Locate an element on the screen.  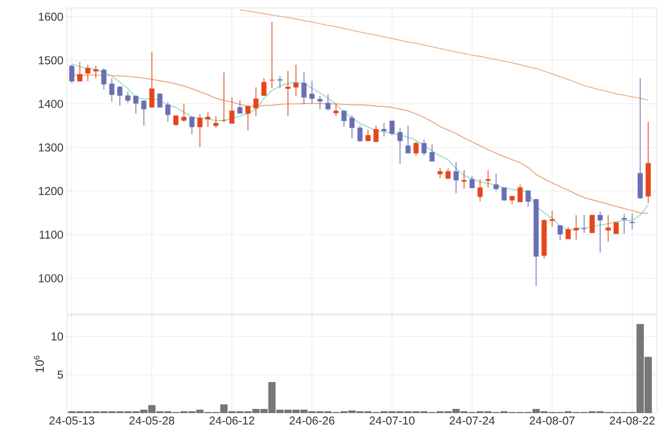
x-tick-label: 24-07-10 is located at coordinates (392, 420).